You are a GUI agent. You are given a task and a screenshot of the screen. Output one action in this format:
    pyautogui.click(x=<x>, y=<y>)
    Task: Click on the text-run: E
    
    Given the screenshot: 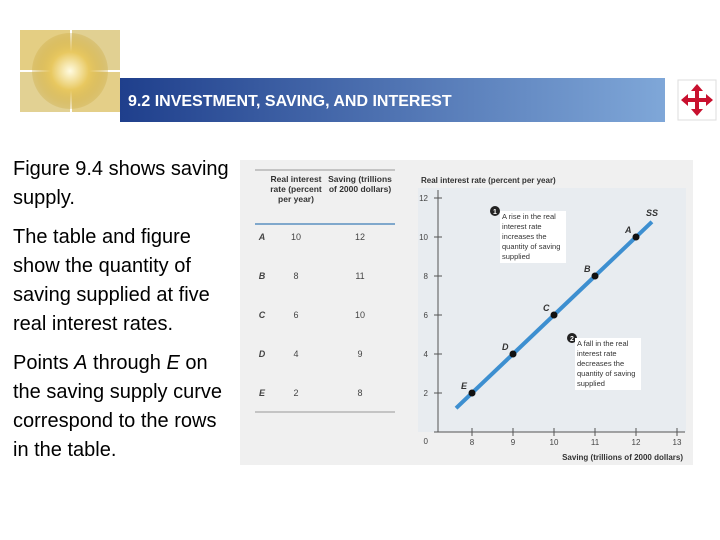 What is the action you would take?
    pyautogui.click(x=173, y=363)
    